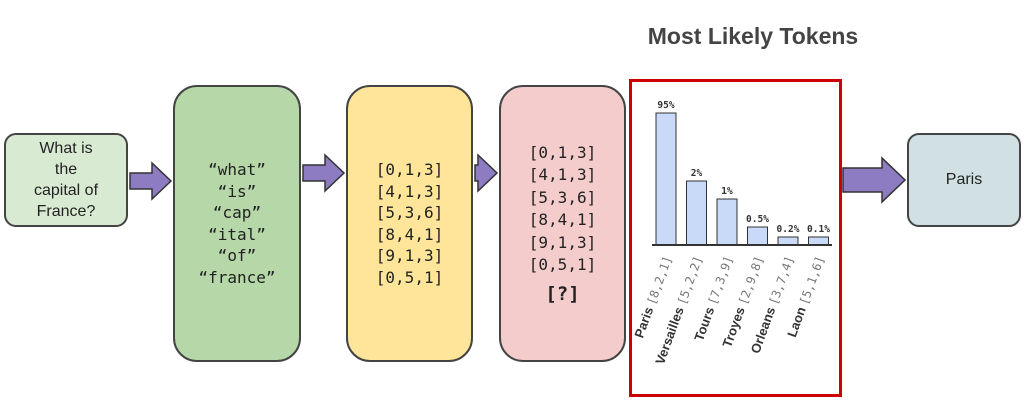 This screenshot has width=1024, height=408. What do you see at coordinates (727, 191) in the screenshot?
I see `bar-value-label: 1%` at bounding box center [727, 191].